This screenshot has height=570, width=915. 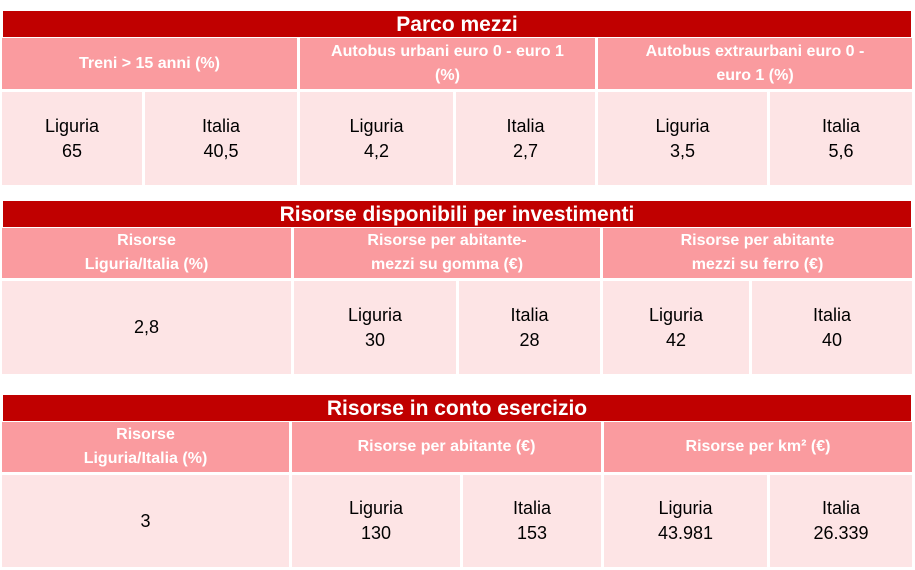 What do you see at coordinates (684, 138) in the screenshot?
I see `cell-extraurbani-liguria: Liguria 3,5` at bounding box center [684, 138].